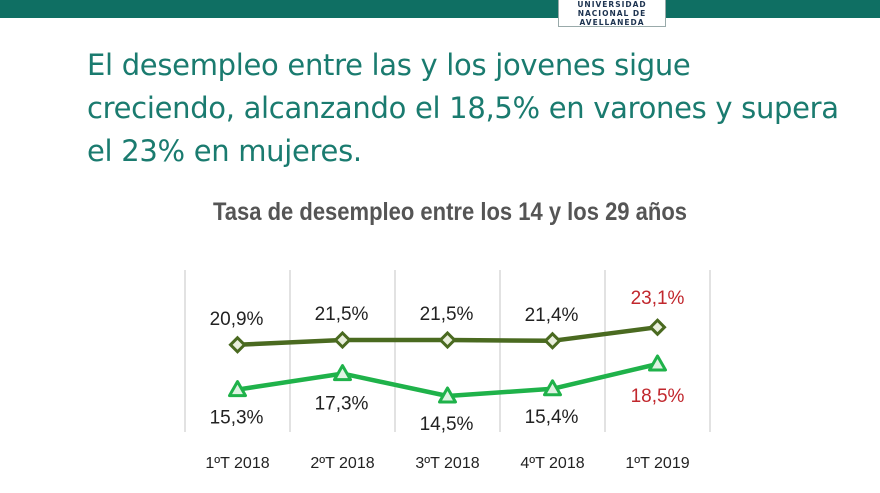 The image size is (880, 493). I want to click on data-label: 15,3%, so click(237, 418).